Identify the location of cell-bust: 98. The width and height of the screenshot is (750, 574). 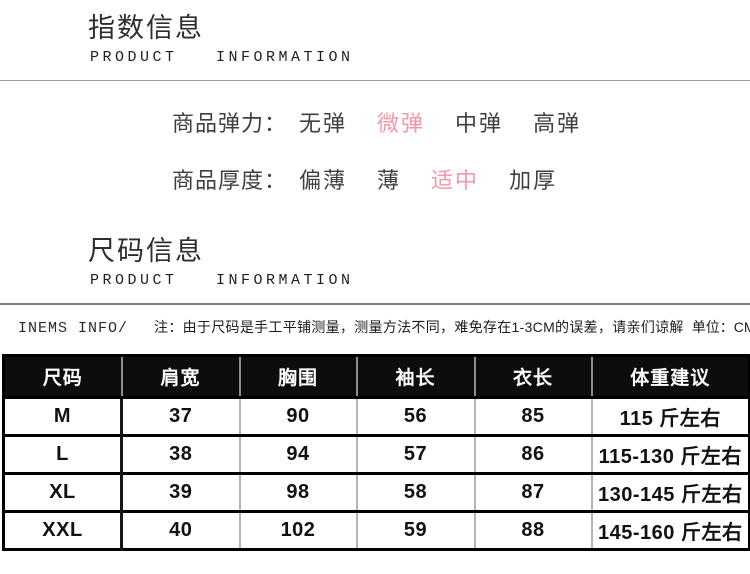
(297, 491).